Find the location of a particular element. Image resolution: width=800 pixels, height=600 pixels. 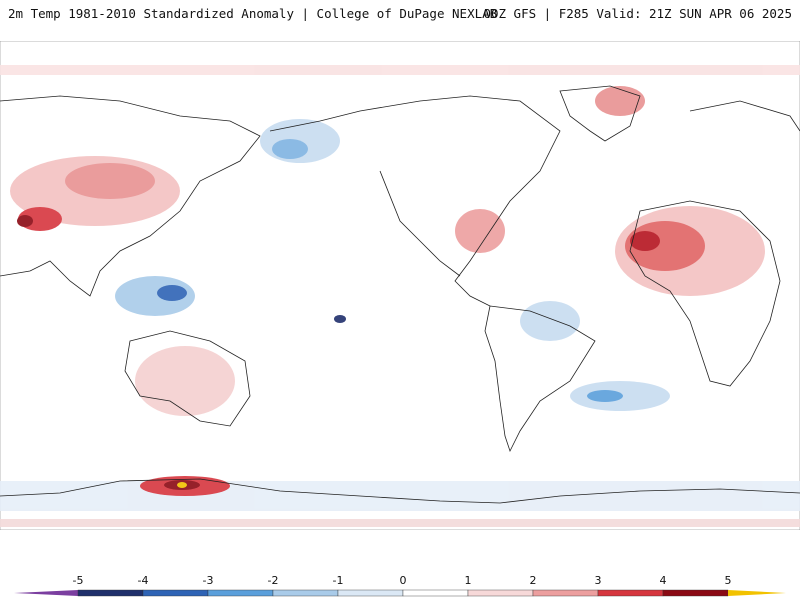

colorbar-tick-label: -1 is located at coordinates (338, 580).